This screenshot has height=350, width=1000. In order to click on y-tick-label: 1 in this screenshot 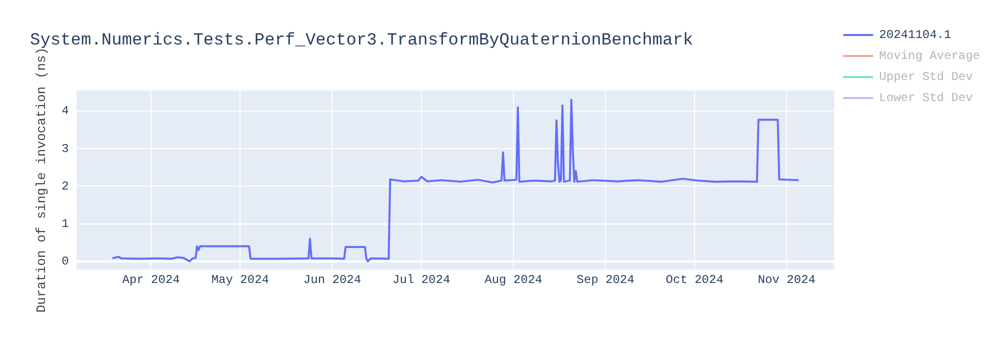, I will do `click(65, 223)`.